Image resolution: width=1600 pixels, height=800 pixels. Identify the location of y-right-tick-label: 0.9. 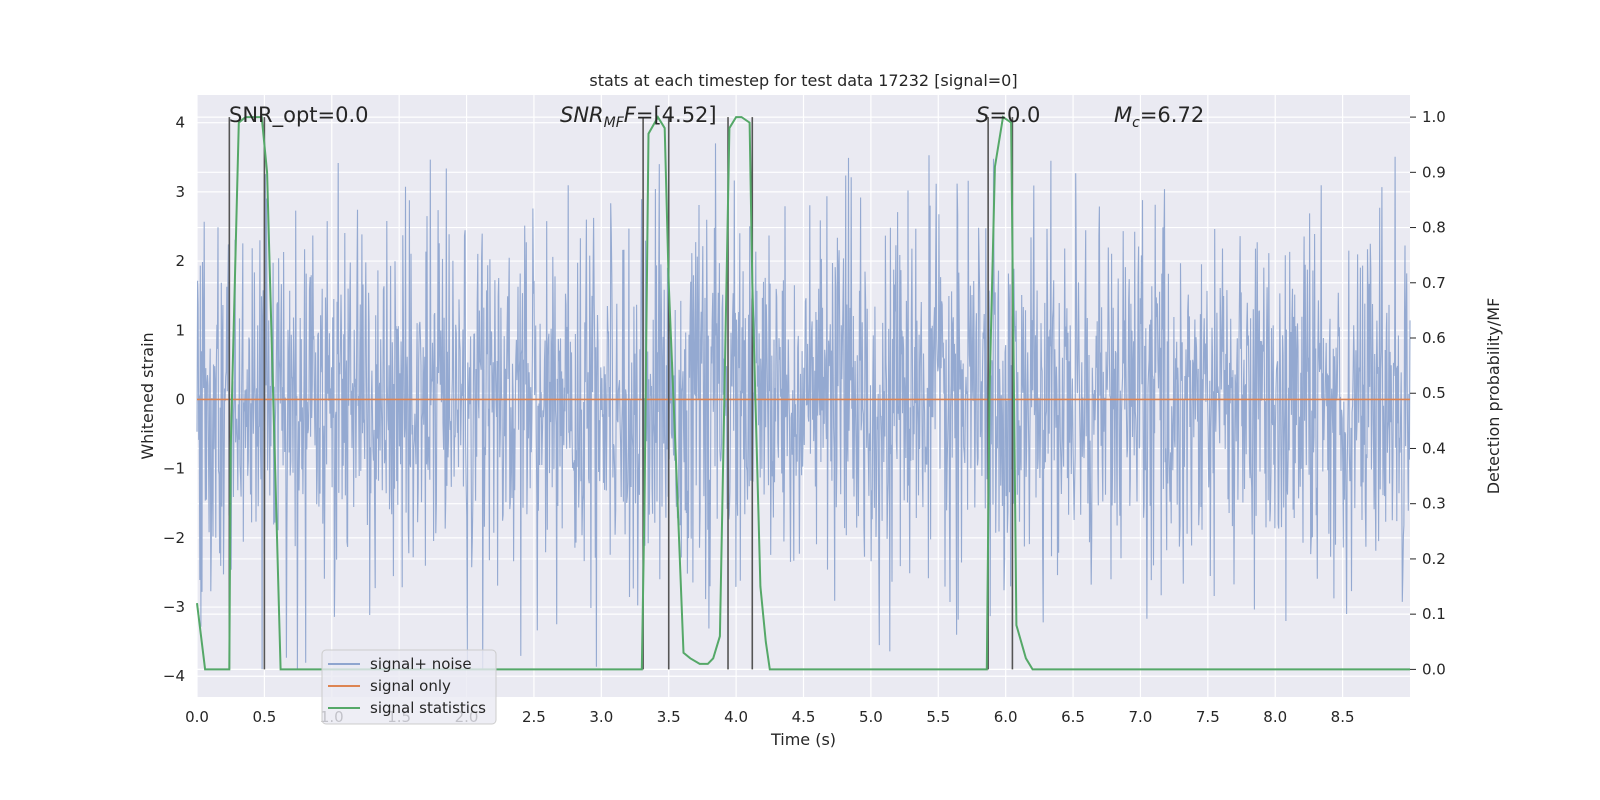
(1434, 172).